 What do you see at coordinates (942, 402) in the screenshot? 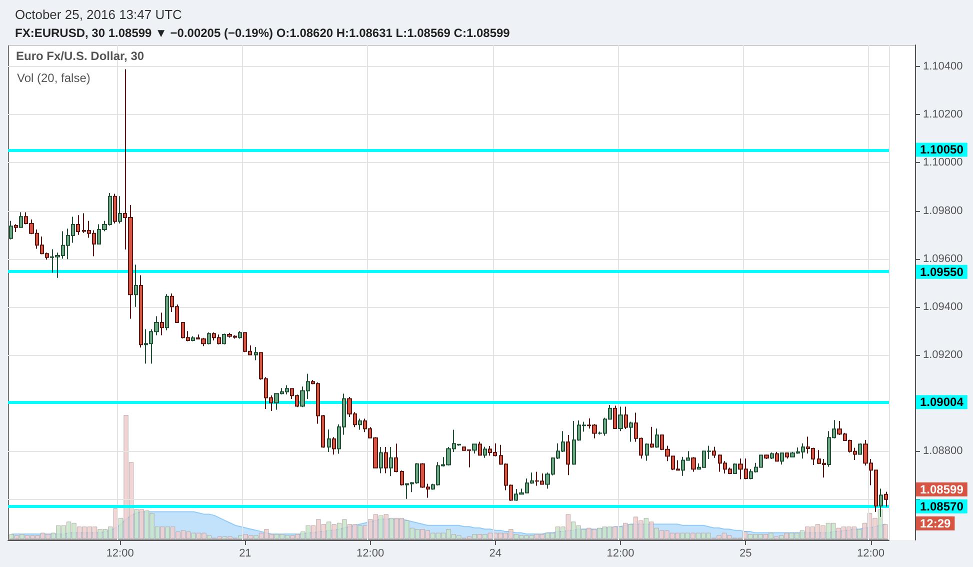
I see `ref-line-label: 1.09004` at bounding box center [942, 402].